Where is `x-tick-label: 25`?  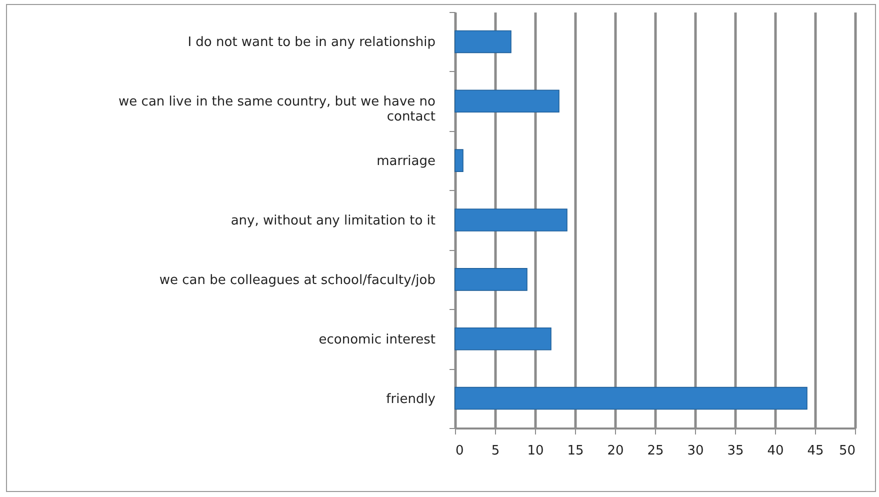 x-tick-label: 25 is located at coordinates (655, 451).